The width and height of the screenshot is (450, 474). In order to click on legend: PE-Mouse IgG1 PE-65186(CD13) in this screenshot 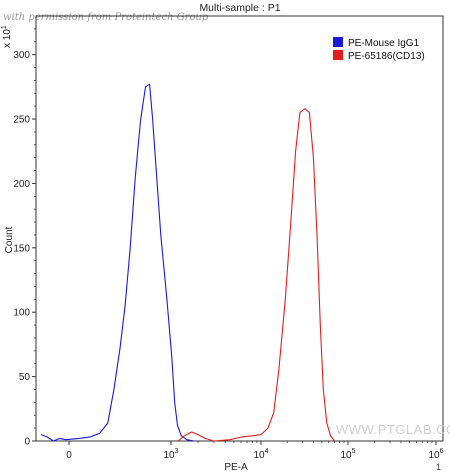, I will do `click(379, 49)`.